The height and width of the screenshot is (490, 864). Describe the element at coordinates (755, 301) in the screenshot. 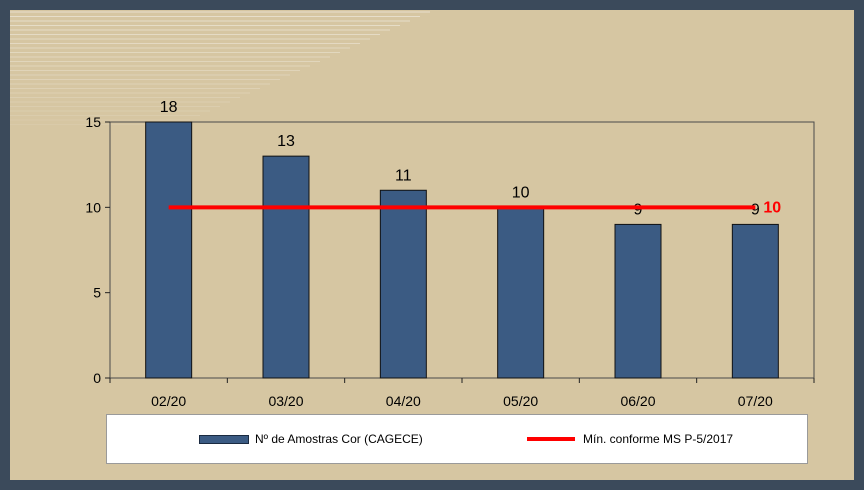

I see `bar-07/20` at that location.